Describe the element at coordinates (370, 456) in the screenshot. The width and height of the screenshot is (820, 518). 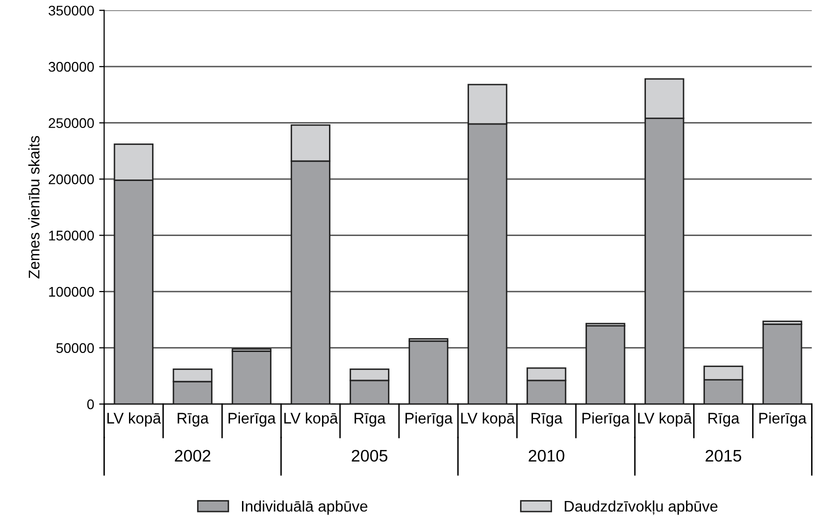
I see `text: 2005` at that location.